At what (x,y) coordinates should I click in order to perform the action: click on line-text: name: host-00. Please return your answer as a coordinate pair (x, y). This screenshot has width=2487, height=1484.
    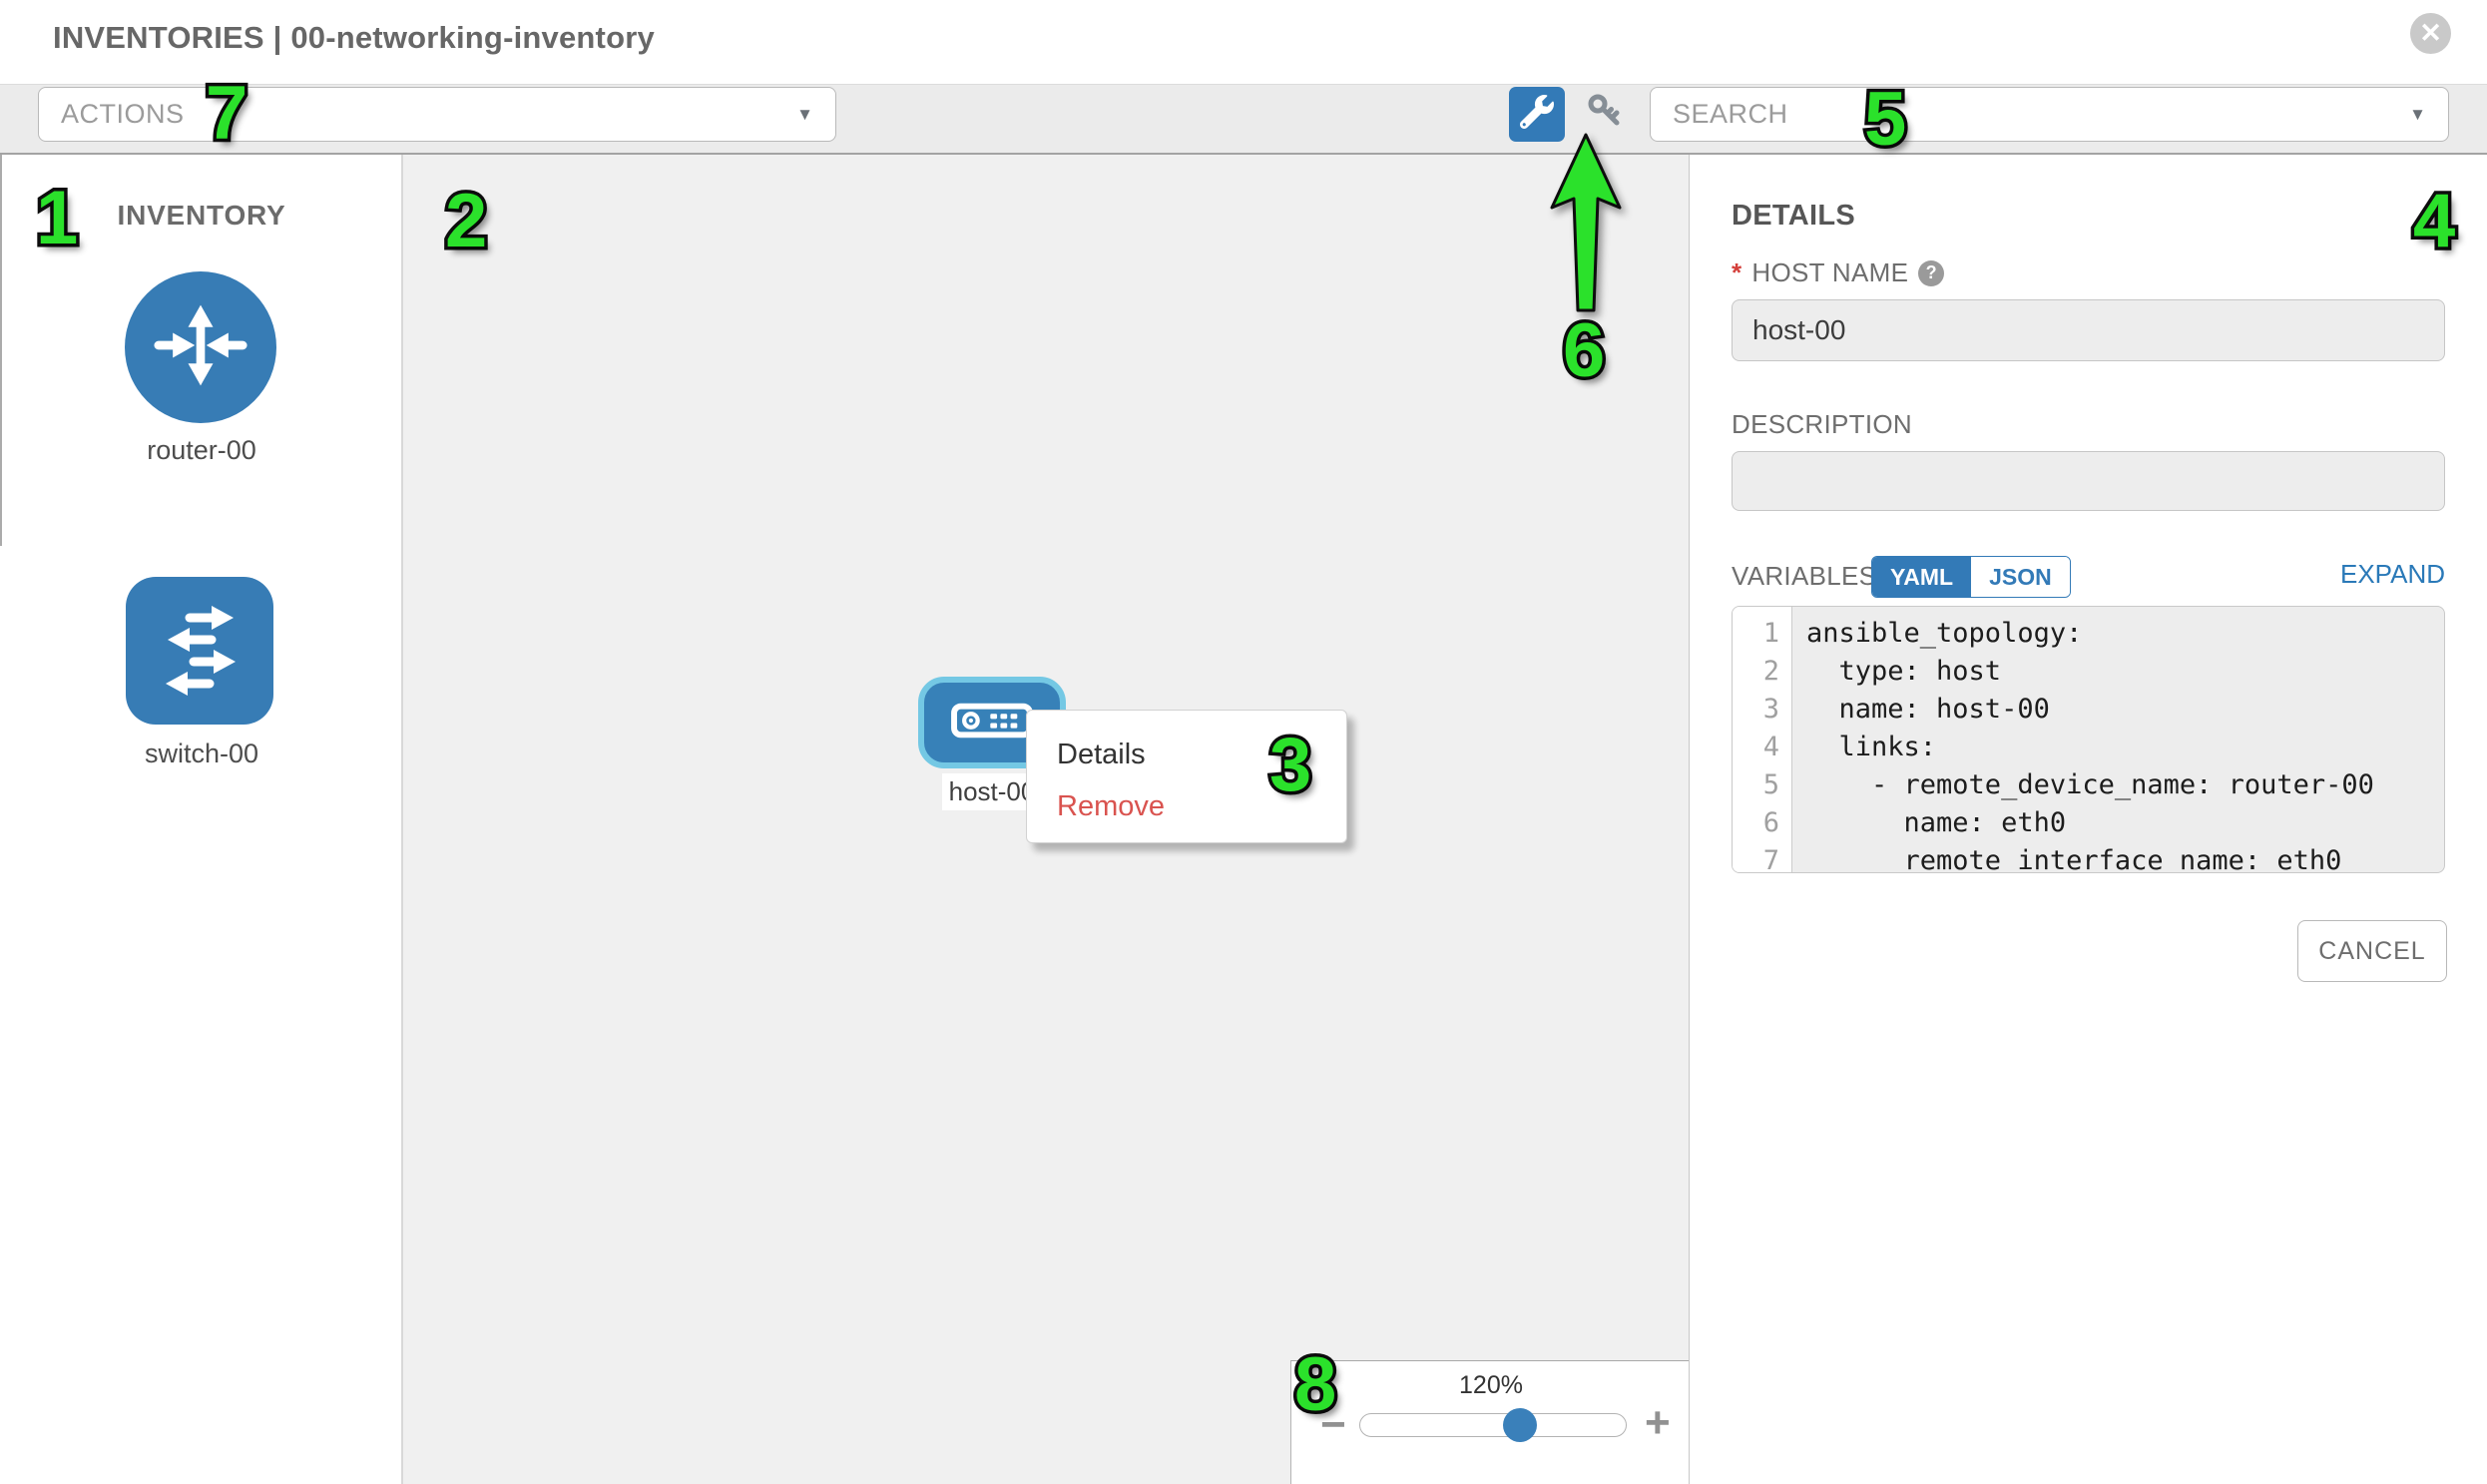
    Looking at the image, I should click on (1928, 709).